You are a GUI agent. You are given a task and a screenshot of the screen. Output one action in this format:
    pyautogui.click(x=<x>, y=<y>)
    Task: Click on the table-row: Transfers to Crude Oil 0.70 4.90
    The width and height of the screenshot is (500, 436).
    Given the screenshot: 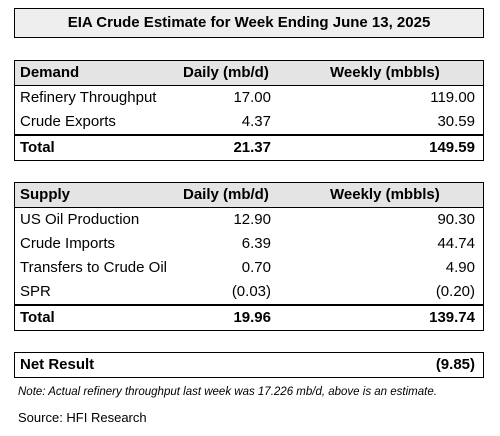 What is the action you would take?
    pyautogui.click(x=249, y=268)
    